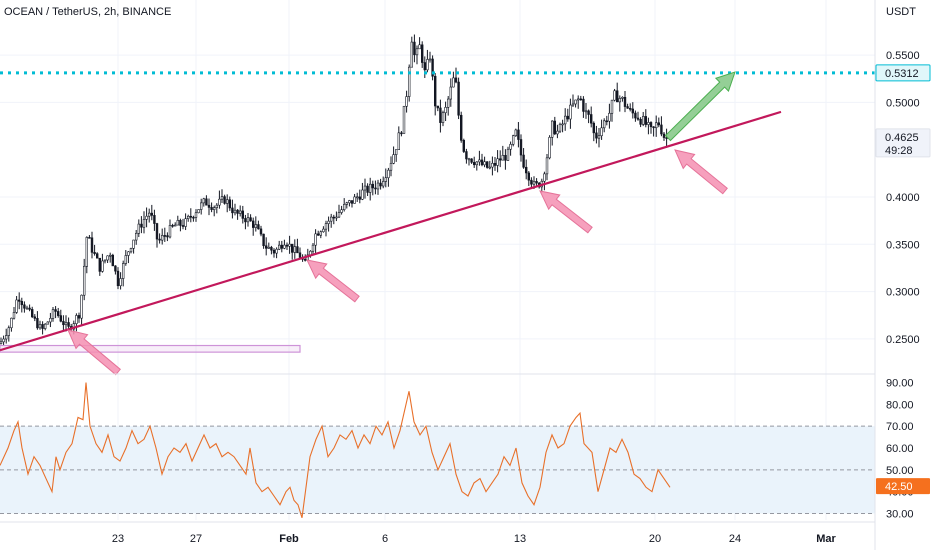 This screenshot has height=550, width=932. What do you see at coordinates (903, 198) in the screenshot?
I see `price-axis: 0.5500 0.5000 0.4000 0.3500 0.3000 0.2500` at bounding box center [903, 198].